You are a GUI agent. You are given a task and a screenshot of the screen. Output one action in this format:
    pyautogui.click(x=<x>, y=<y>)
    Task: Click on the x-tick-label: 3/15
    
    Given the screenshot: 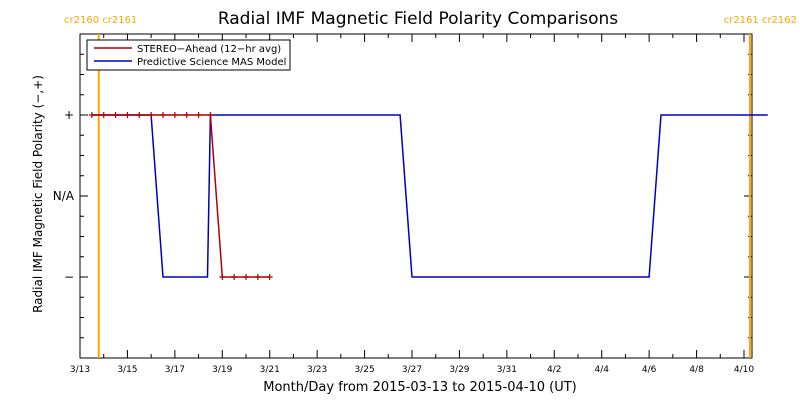 What is the action you would take?
    pyautogui.click(x=127, y=370)
    